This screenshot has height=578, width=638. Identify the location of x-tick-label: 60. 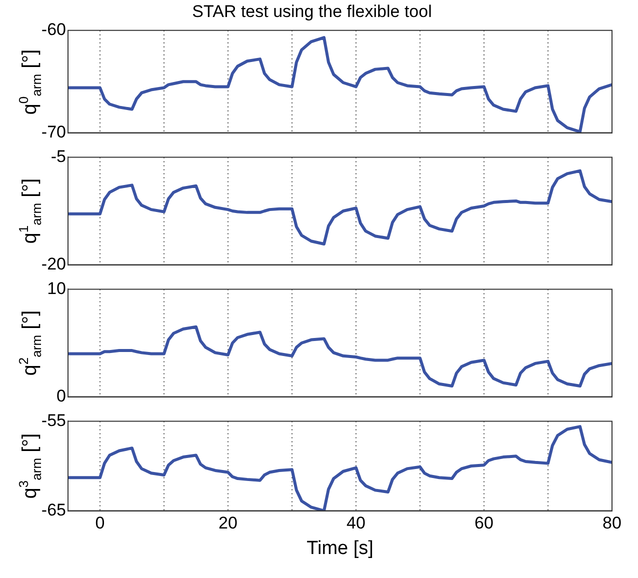
(484, 523).